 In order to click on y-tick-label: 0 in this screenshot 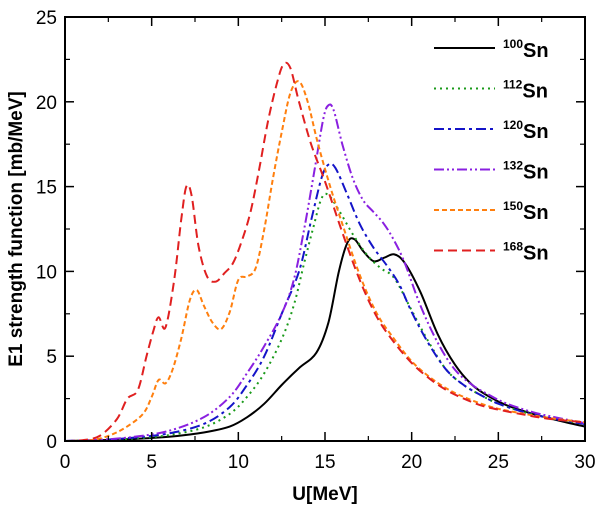, I will do `click(51, 442)`.